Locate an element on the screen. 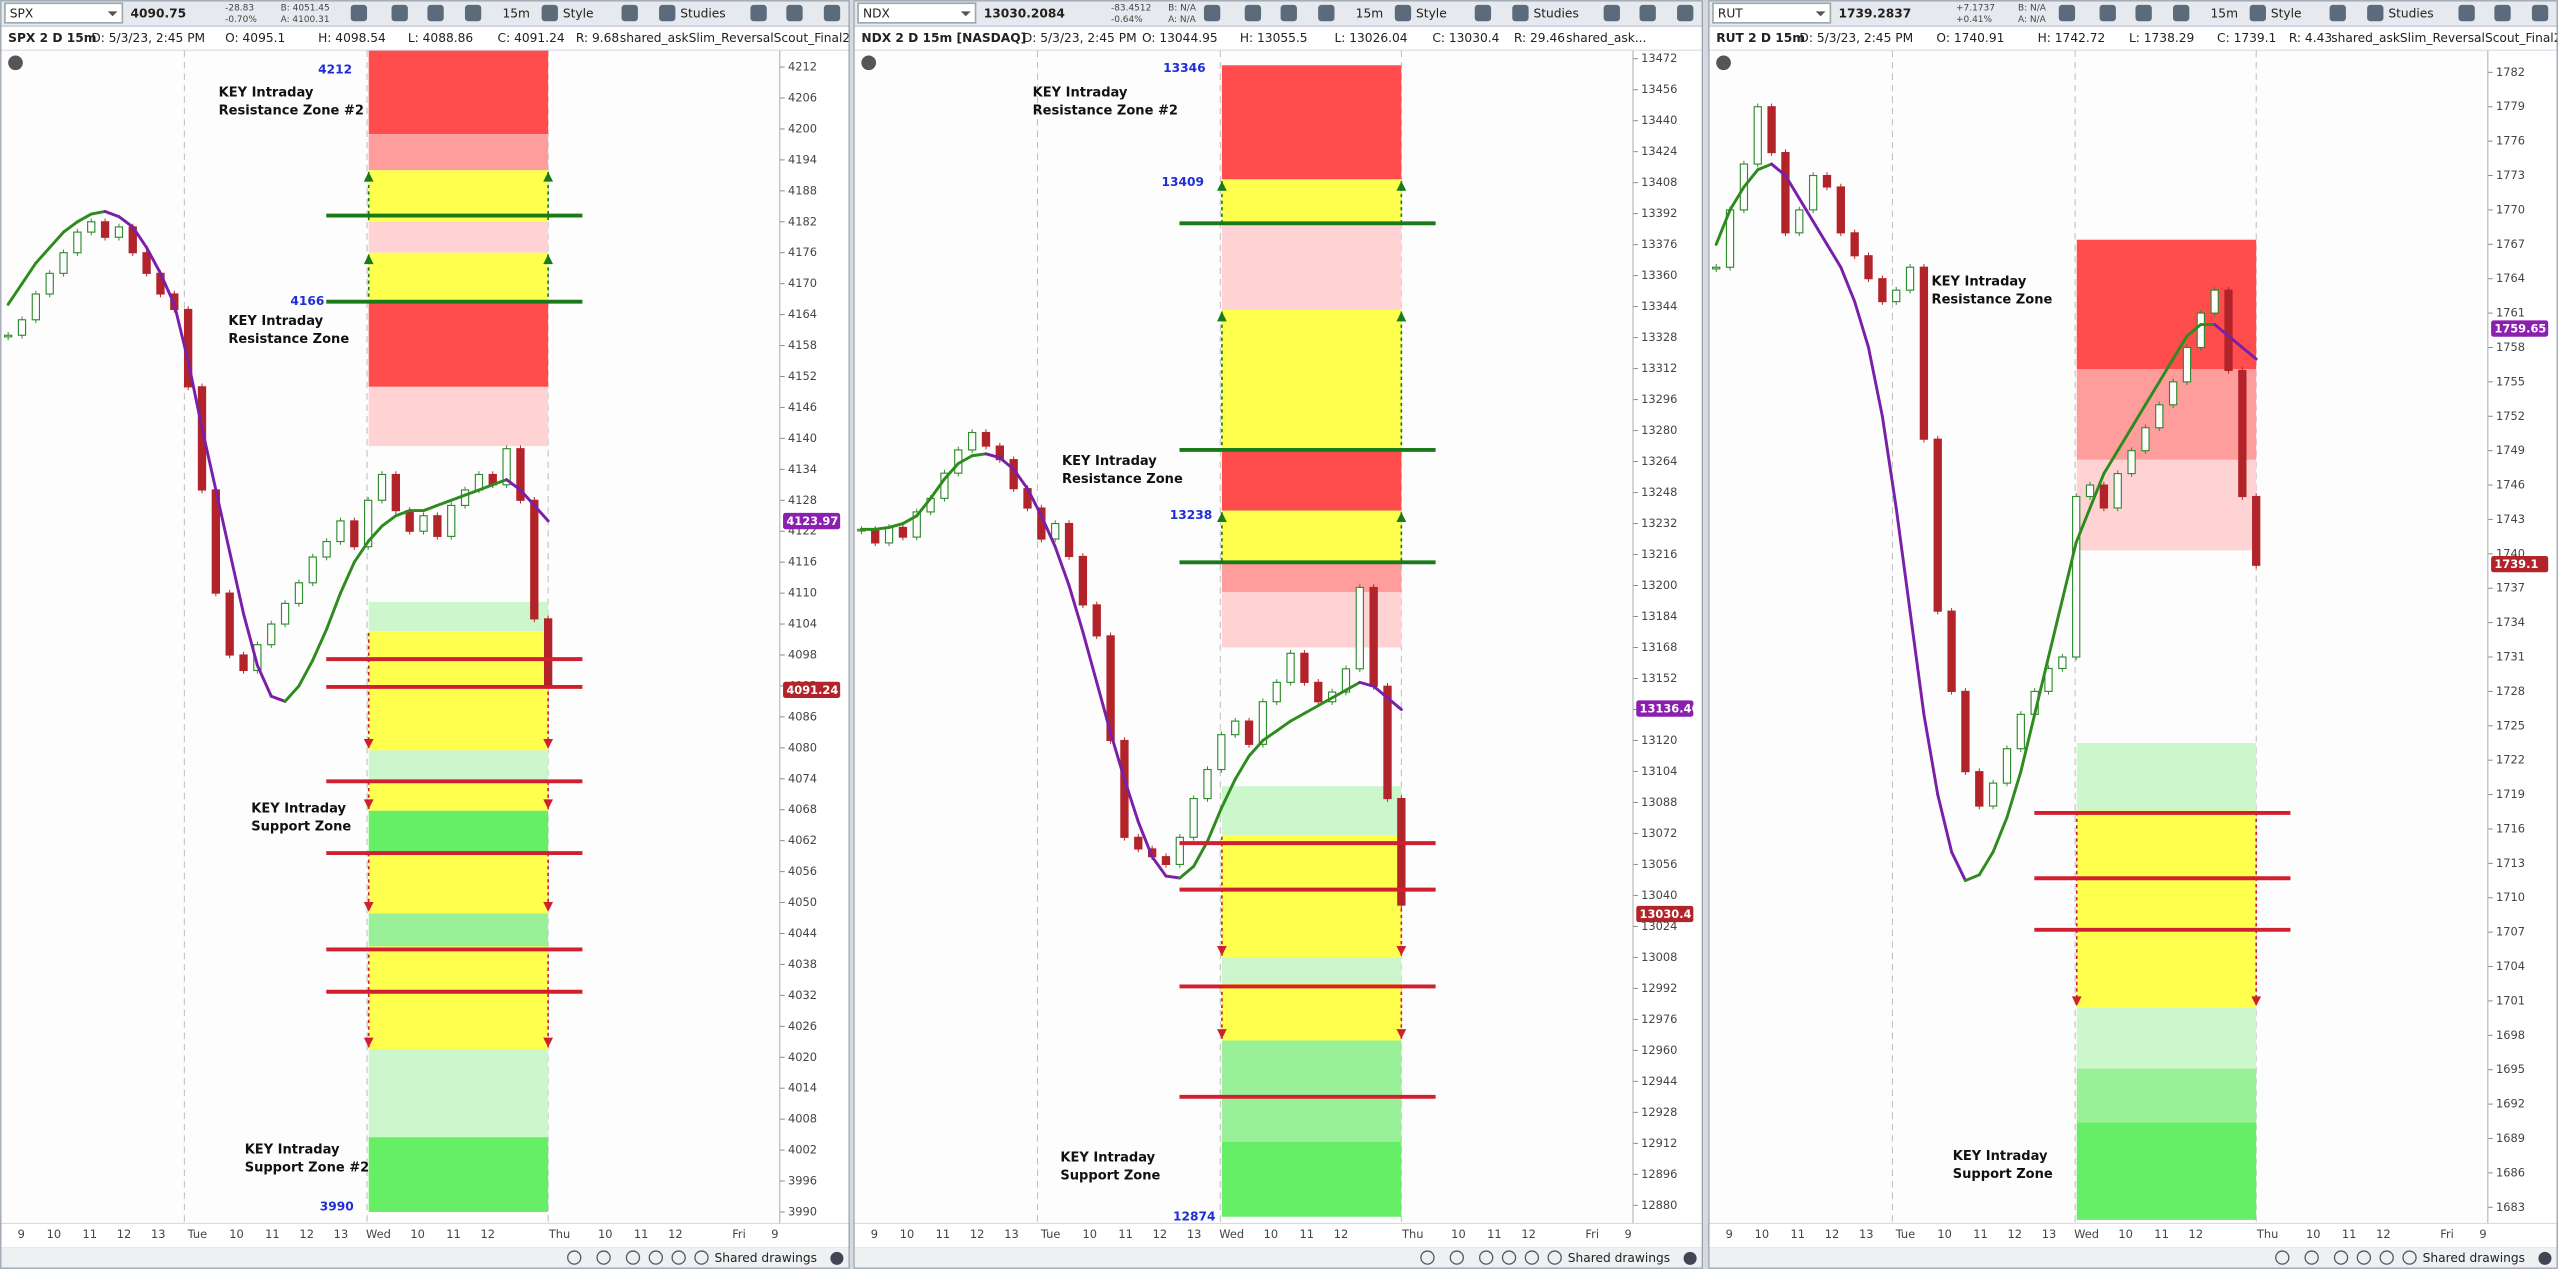  change: -28.83 is located at coordinates (239, 9).